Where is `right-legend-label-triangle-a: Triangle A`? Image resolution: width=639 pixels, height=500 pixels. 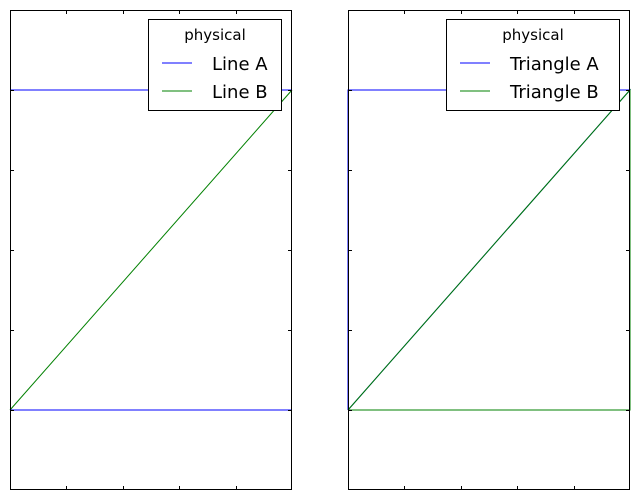
right-legend-label-triangle-a: Triangle A is located at coordinates (554, 64).